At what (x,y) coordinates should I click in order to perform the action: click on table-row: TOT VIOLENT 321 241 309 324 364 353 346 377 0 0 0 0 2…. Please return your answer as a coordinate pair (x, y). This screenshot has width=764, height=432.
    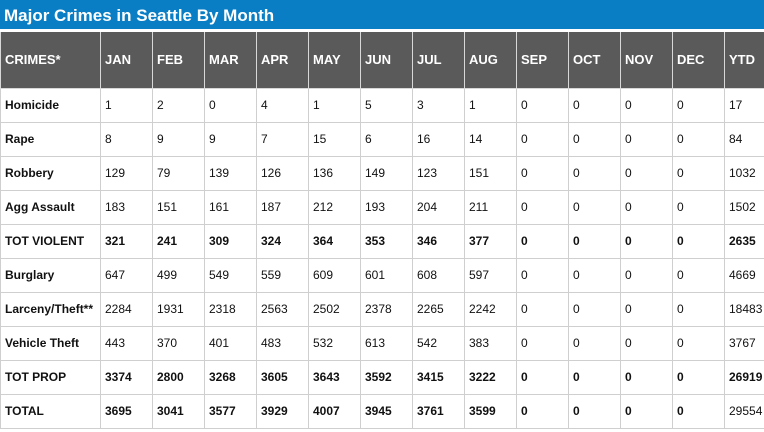
    Looking at the image, I should click on (382, 241).